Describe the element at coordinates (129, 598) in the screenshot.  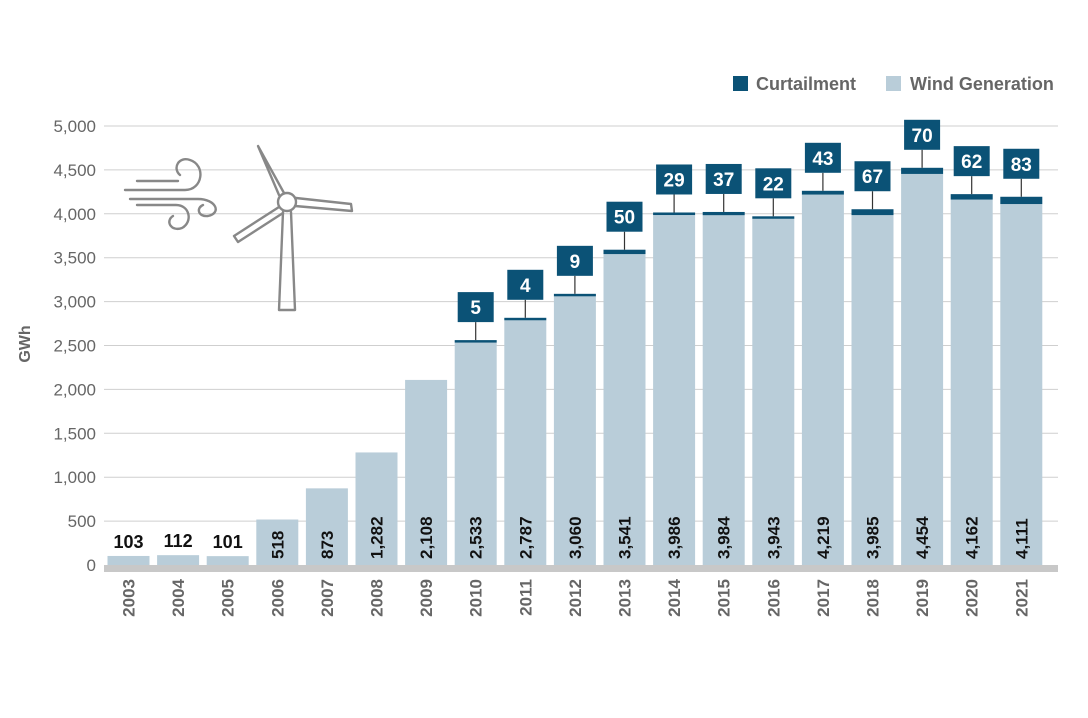
I see `x-tick-label: 2003` at that location.